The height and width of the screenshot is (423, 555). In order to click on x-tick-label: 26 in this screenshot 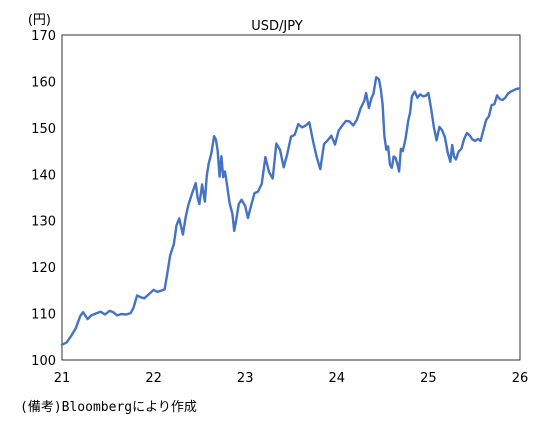, I will do `click(520, 378)`.